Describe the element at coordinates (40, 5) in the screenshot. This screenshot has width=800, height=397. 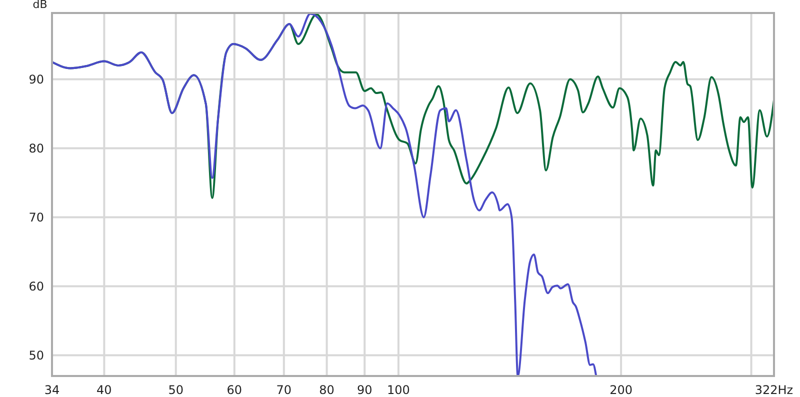
I see `y-axis-title: dB` at that location.